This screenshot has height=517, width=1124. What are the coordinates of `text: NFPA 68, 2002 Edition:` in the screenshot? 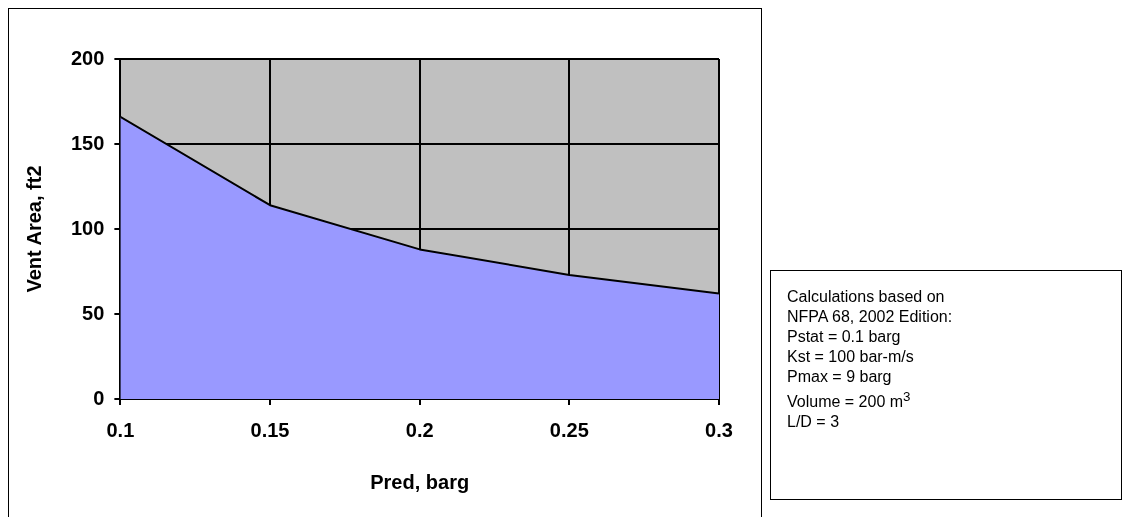 It's located at (870, 317).